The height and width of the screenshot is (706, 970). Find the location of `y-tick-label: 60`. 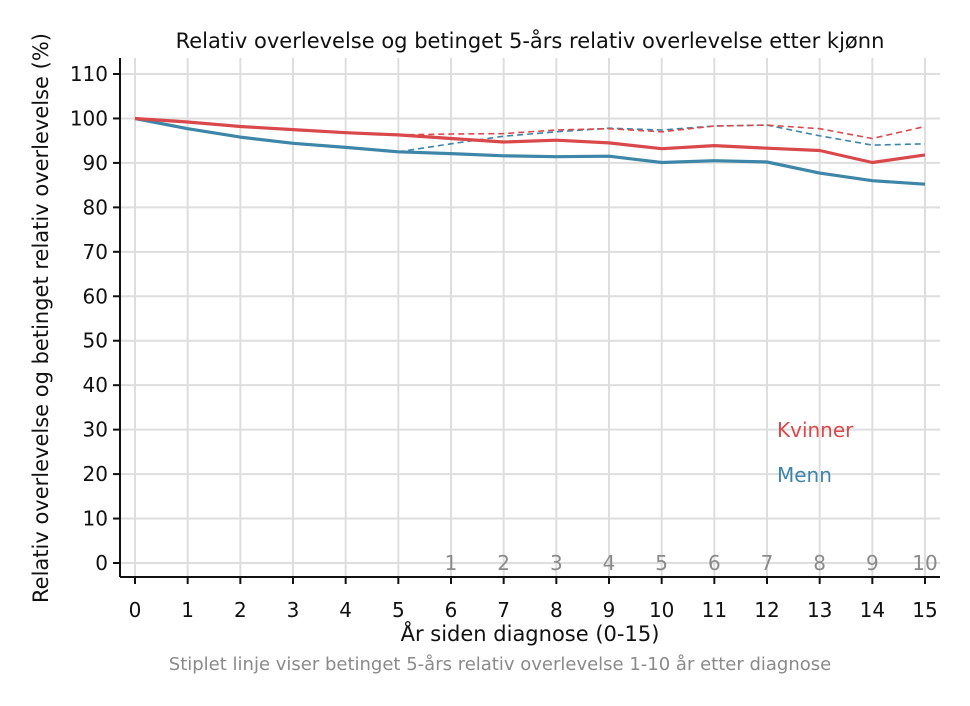

y-tick-label: 60 is located at coordinates (95, 296).